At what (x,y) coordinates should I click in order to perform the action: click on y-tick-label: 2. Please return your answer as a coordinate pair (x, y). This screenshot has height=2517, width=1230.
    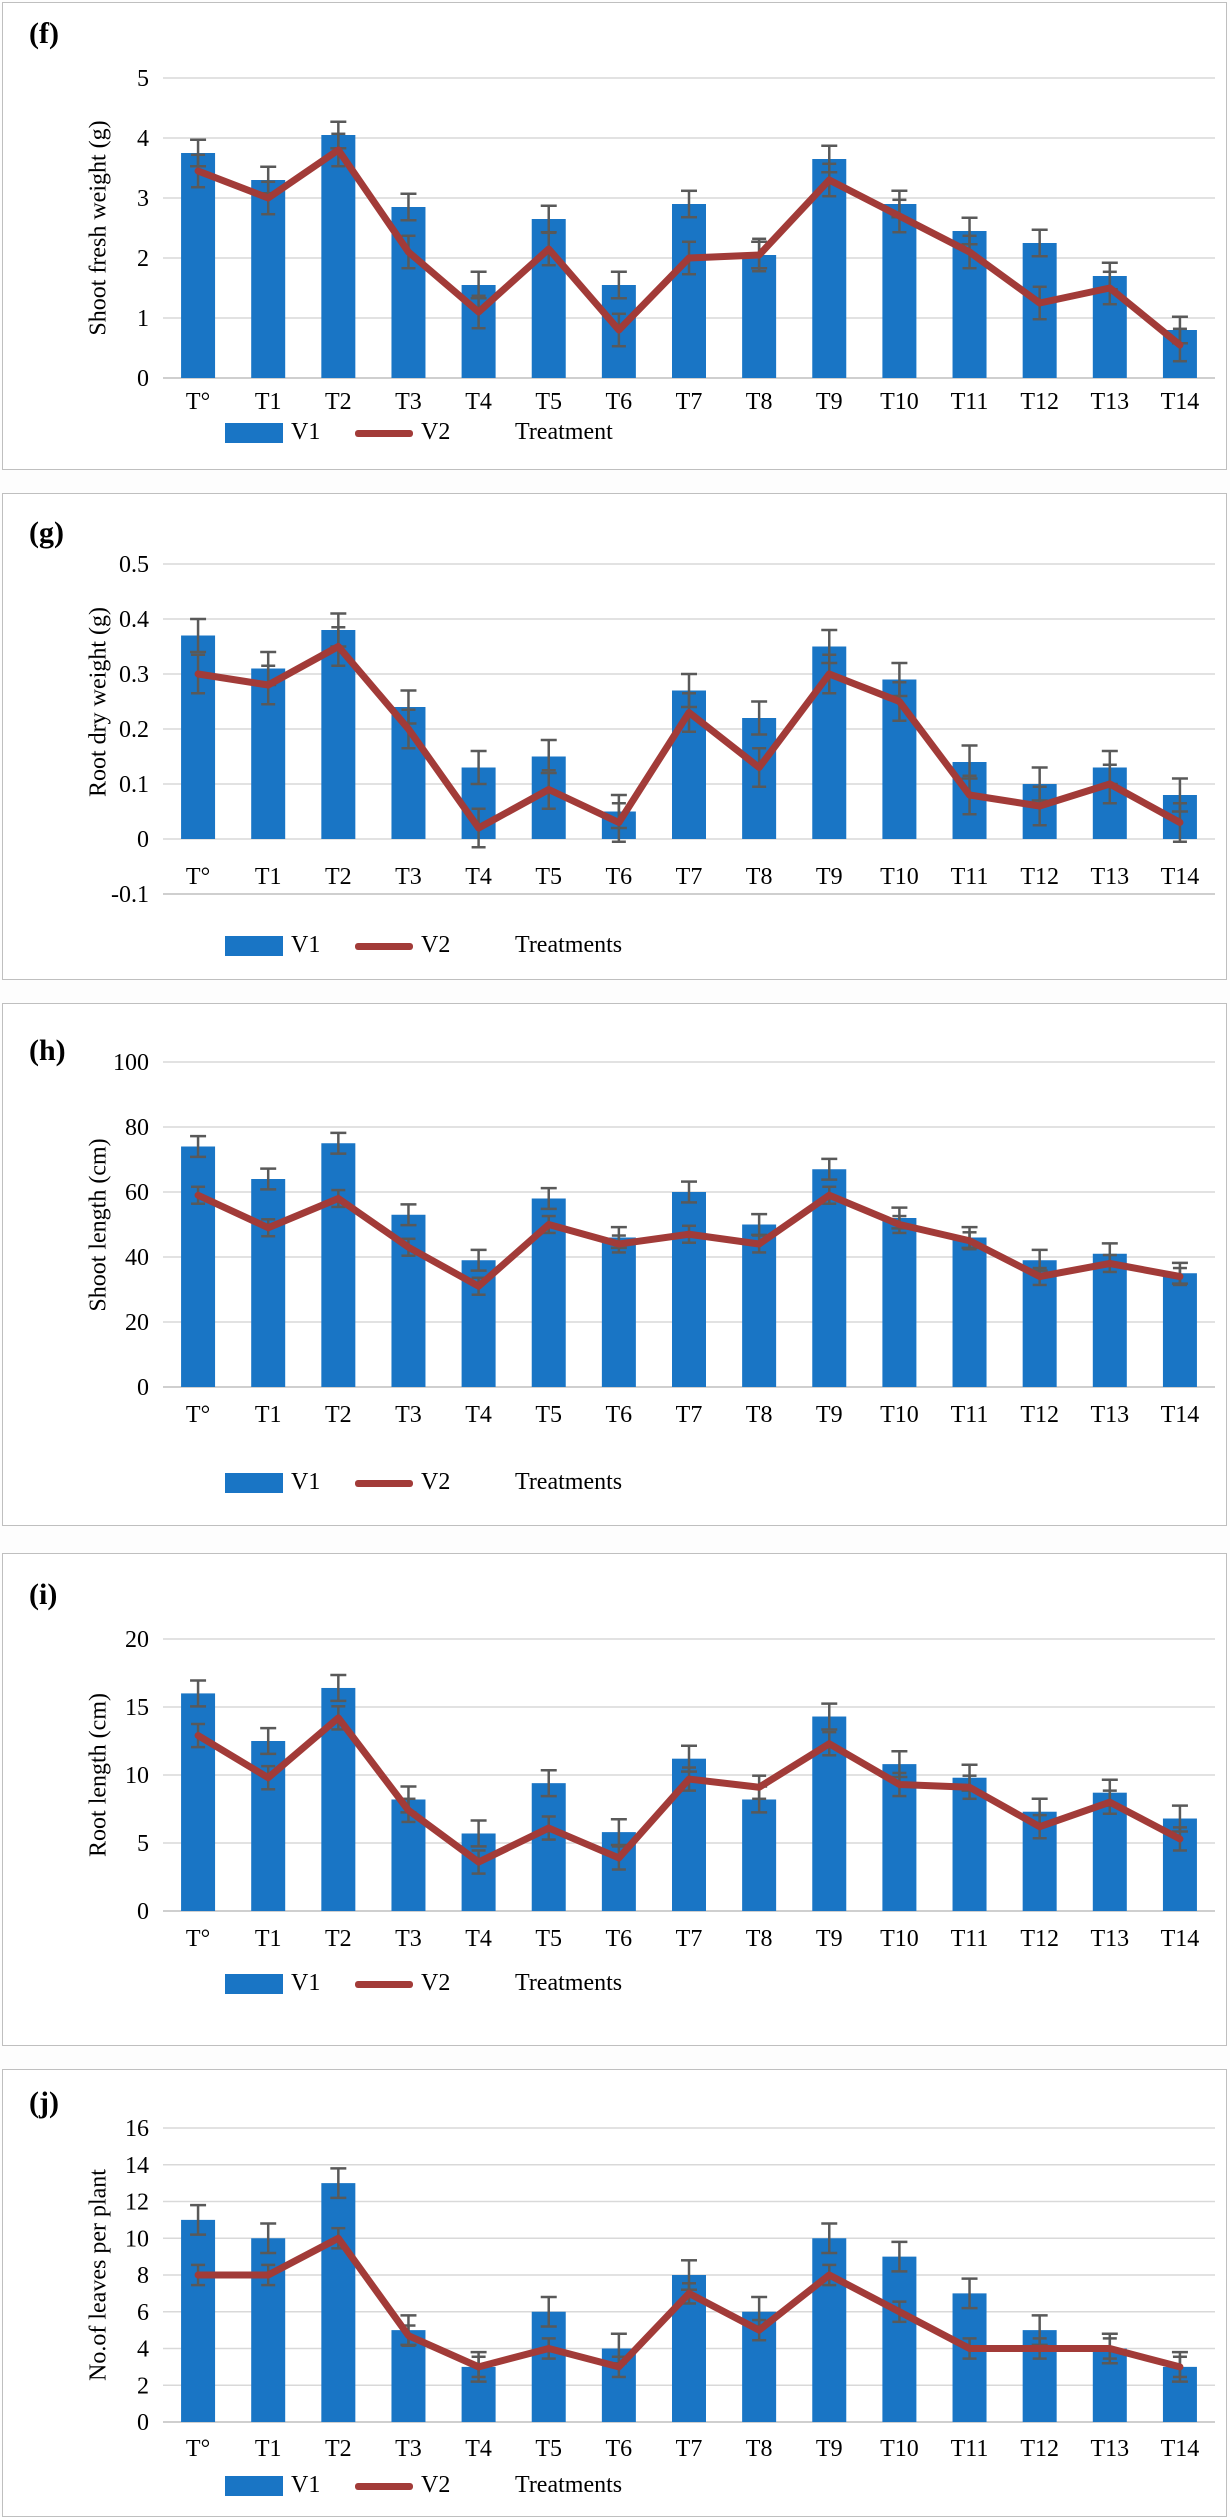
    Looking at the image, I should click on (143, 2386).